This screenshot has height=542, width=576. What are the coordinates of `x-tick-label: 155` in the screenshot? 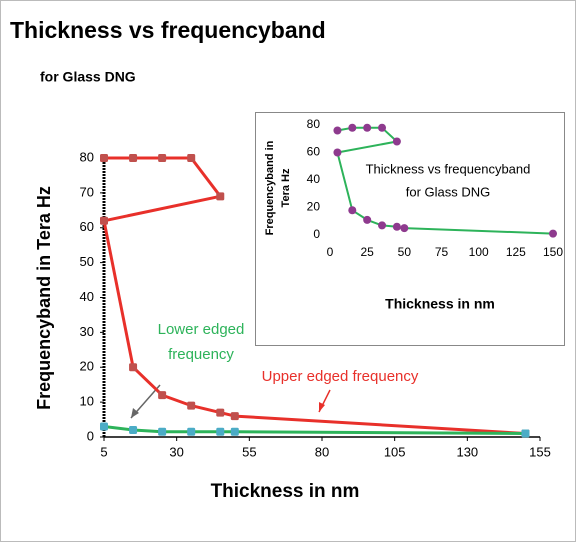 It's located at (540, 451).